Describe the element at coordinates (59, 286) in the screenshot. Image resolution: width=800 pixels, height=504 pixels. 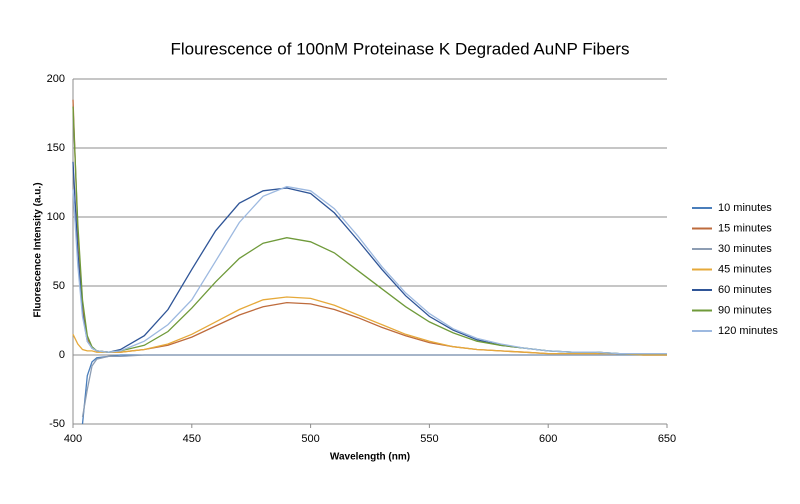
I see `y-tick-label: 50` at that location.